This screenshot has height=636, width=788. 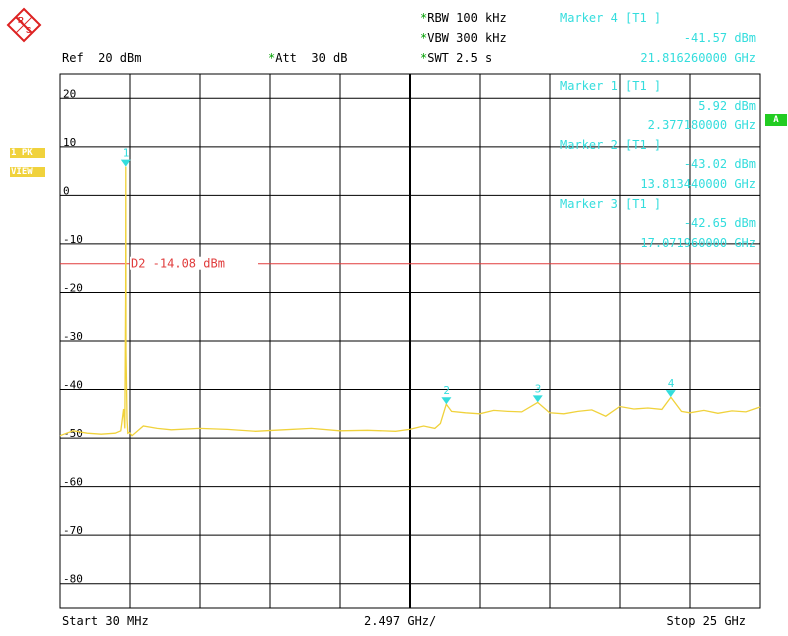 I want to click on marker-2-label: 2, so click(x=446, y=390).